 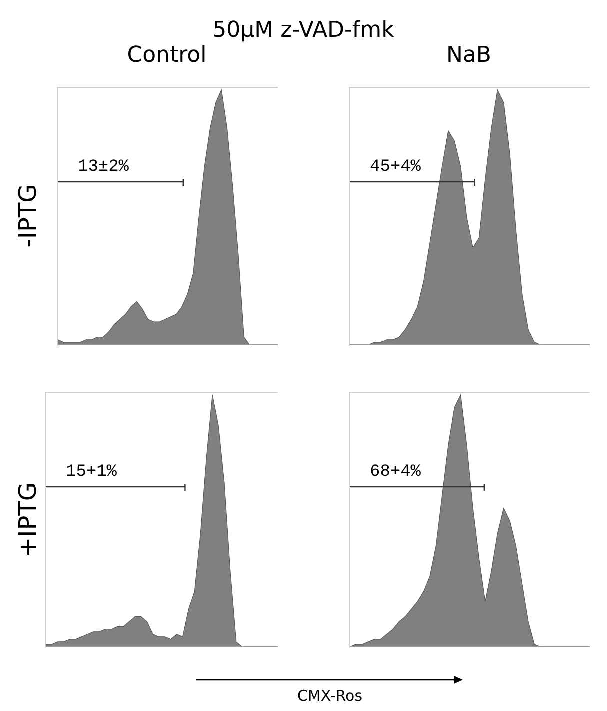 I want to click on annotation: 68+4%, so click(x=396, y=472).